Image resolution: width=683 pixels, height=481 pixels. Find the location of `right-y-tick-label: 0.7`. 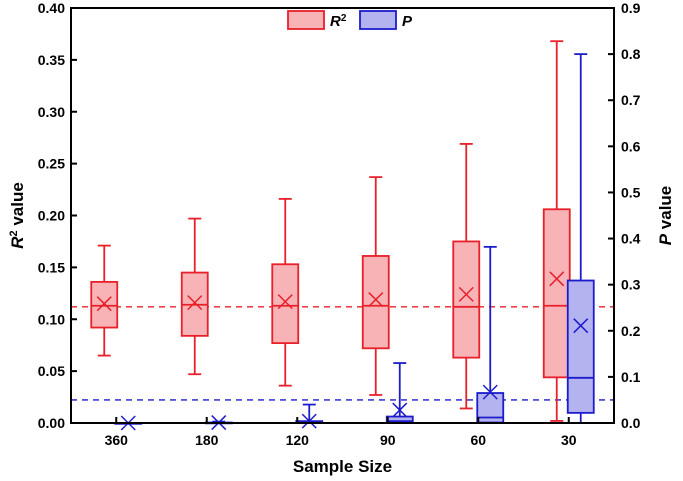

right-y-tick-label: 0.7 is located at coordinates (631, 100).